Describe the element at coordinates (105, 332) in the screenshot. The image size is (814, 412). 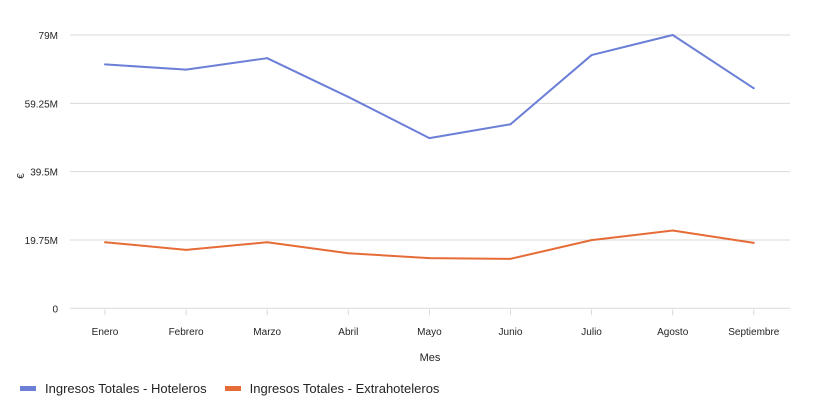
I see `x-tick-label: Enero` at that location.